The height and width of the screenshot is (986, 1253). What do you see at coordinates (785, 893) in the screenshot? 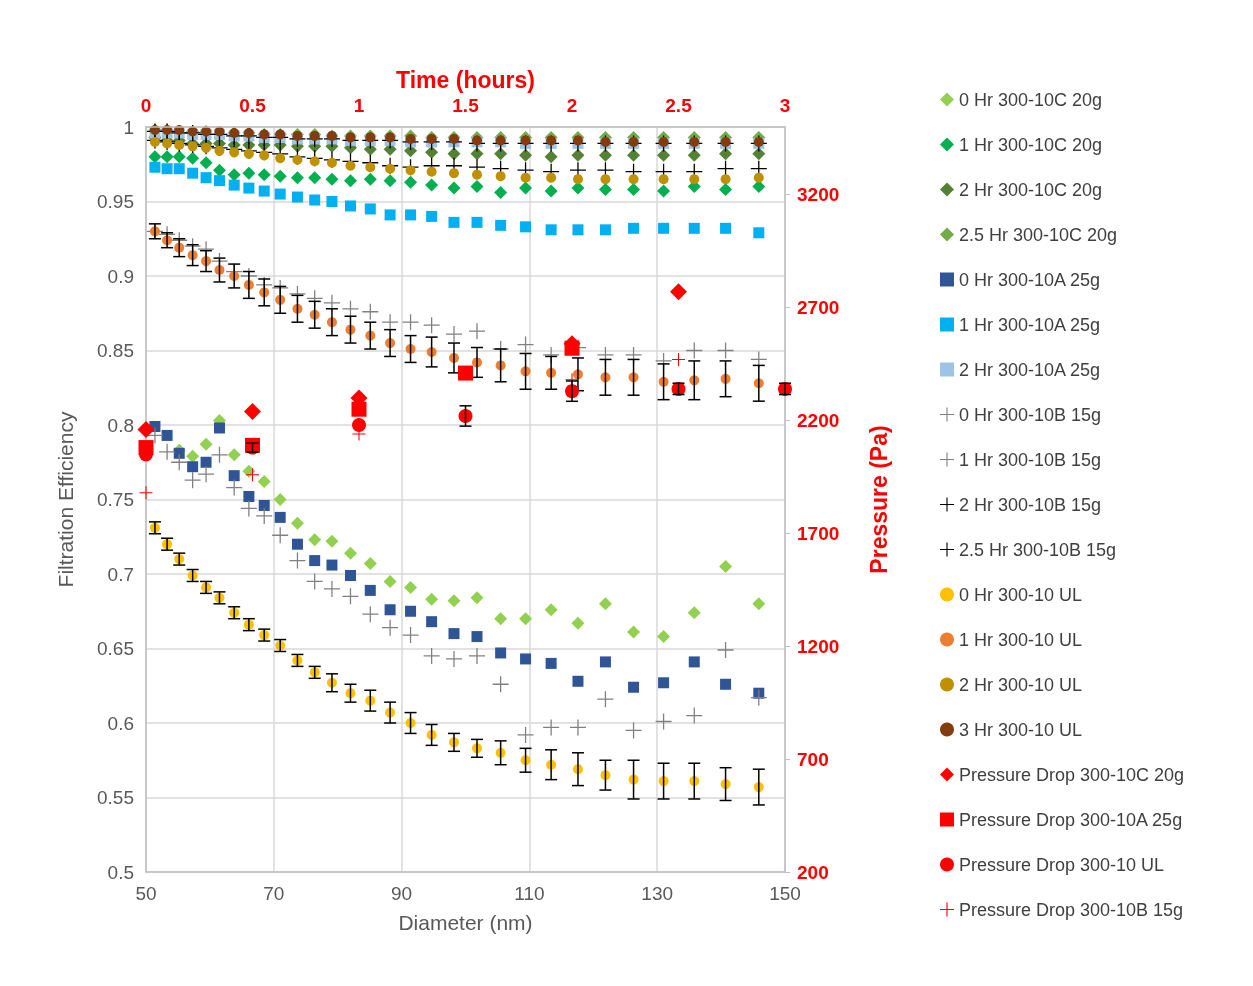
I see `x-tick-label: 150` at bounding box center [785, 893].